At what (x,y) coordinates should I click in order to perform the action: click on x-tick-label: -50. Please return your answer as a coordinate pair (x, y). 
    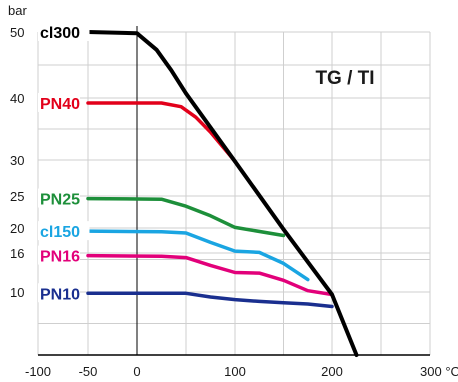
    Looking at the image, I should click on (88, 371).